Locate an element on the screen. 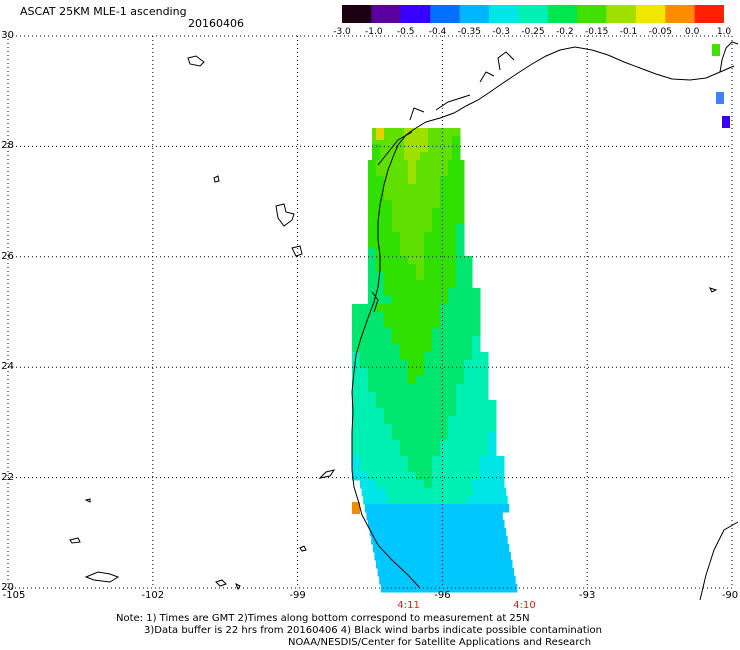  colorbar-label: -3.0 is located at coordinates (342, 32).